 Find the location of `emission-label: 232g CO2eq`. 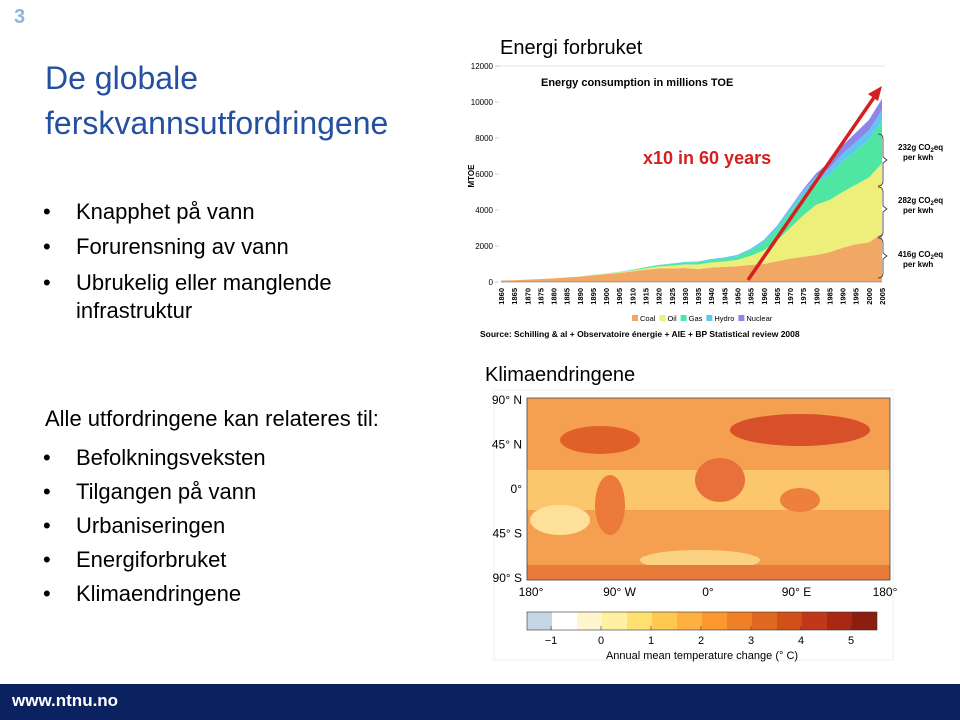

emission-label: 232g CO2eq is located at coordinates (920, 148).